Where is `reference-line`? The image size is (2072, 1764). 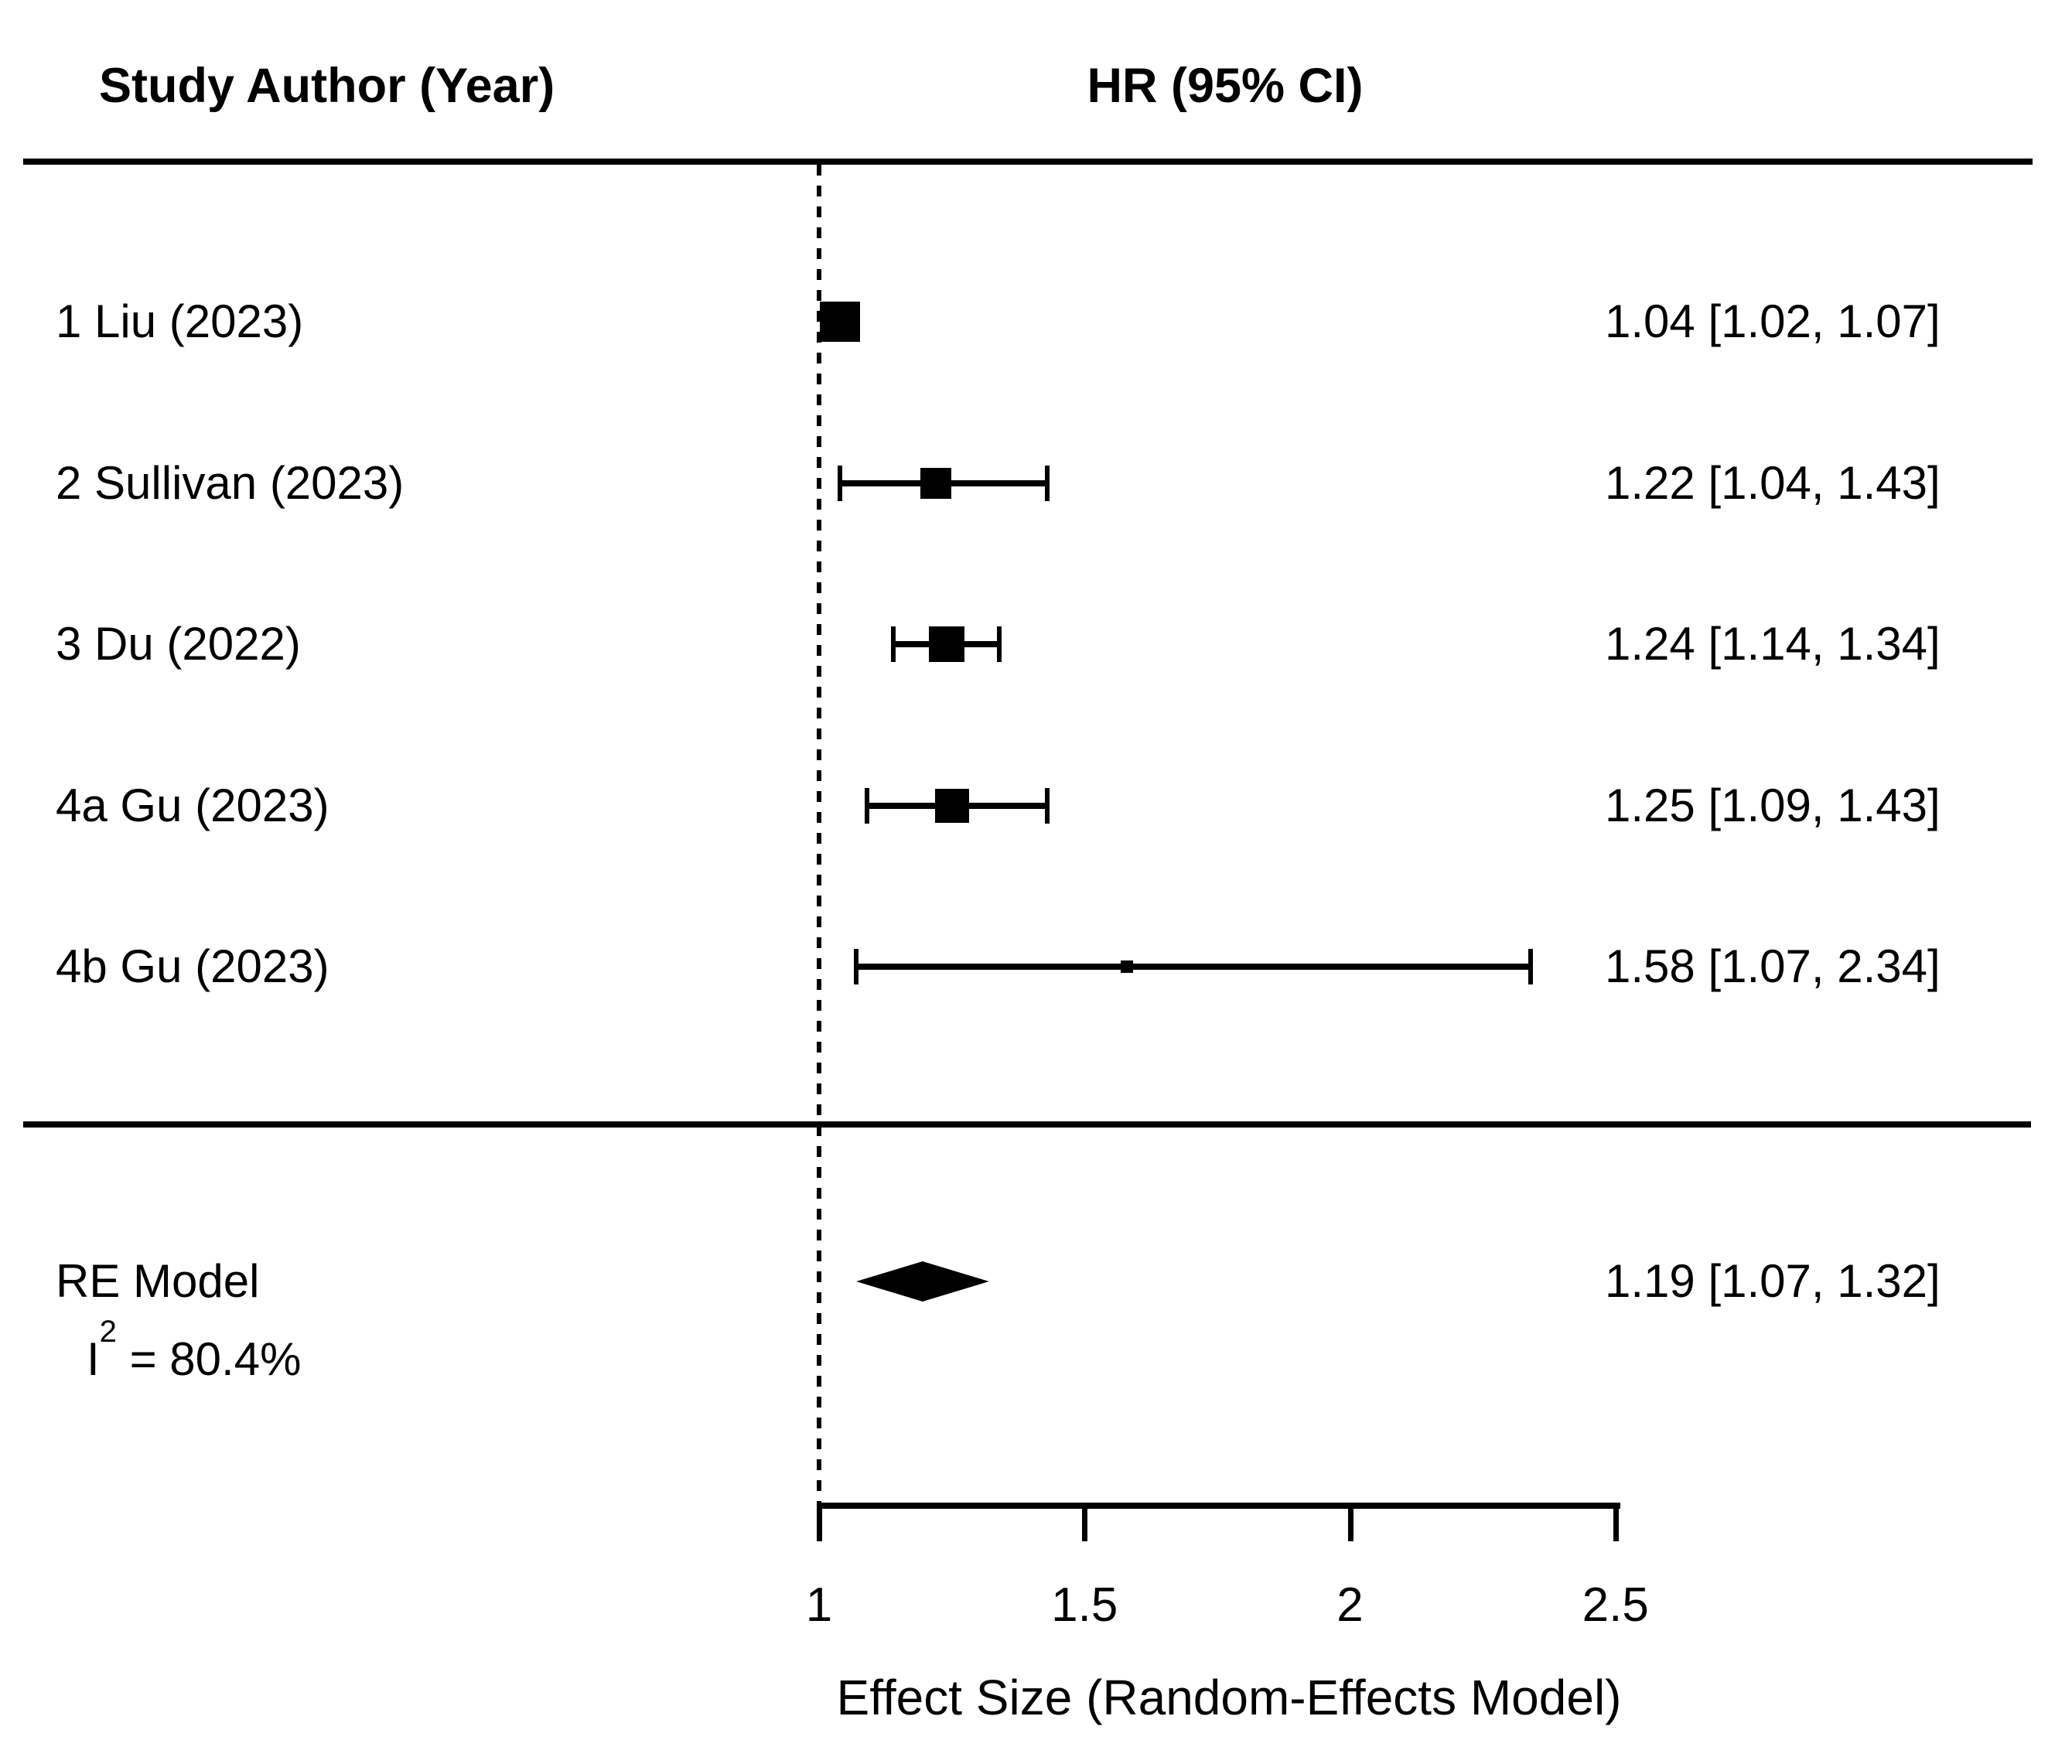
reference-line is located at coordinates (819, 834).